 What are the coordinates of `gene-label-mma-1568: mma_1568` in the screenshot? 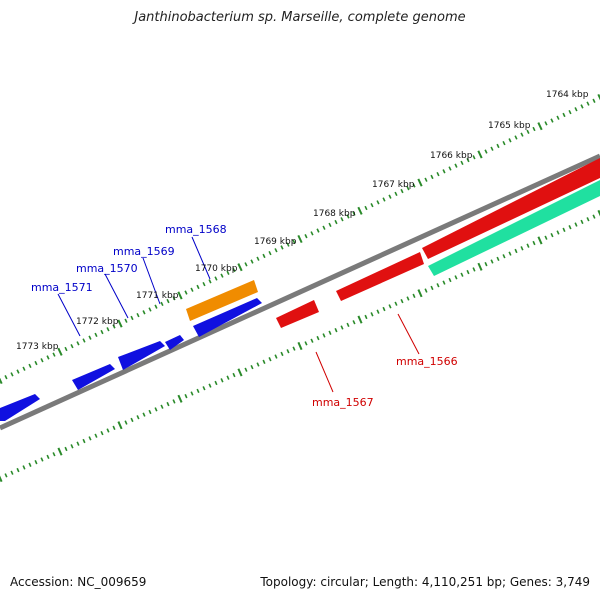 It's located at (196, 229).